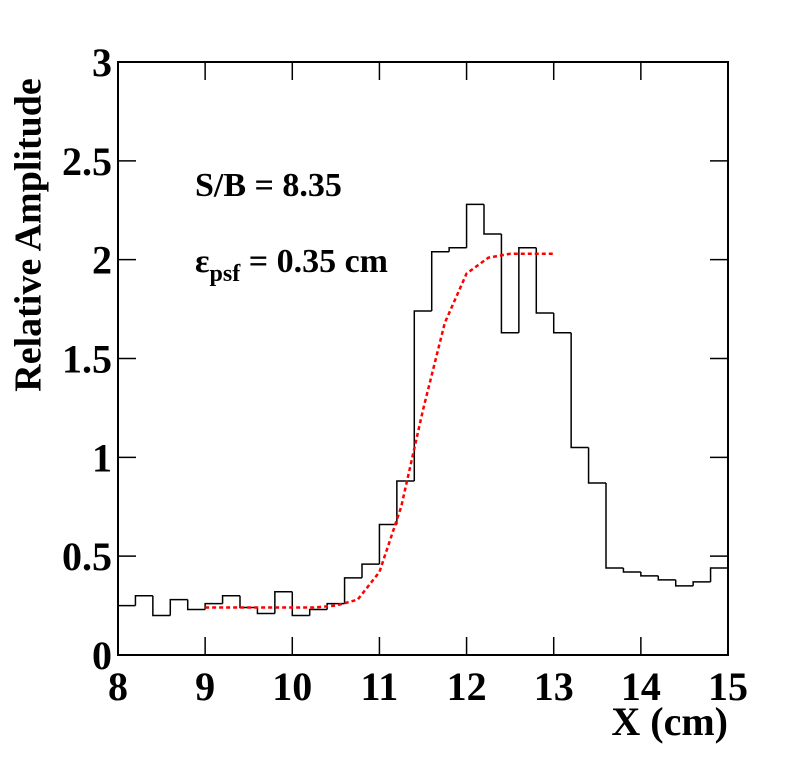  I want to click on y-tick-label: 0.5, so click(87, 556).